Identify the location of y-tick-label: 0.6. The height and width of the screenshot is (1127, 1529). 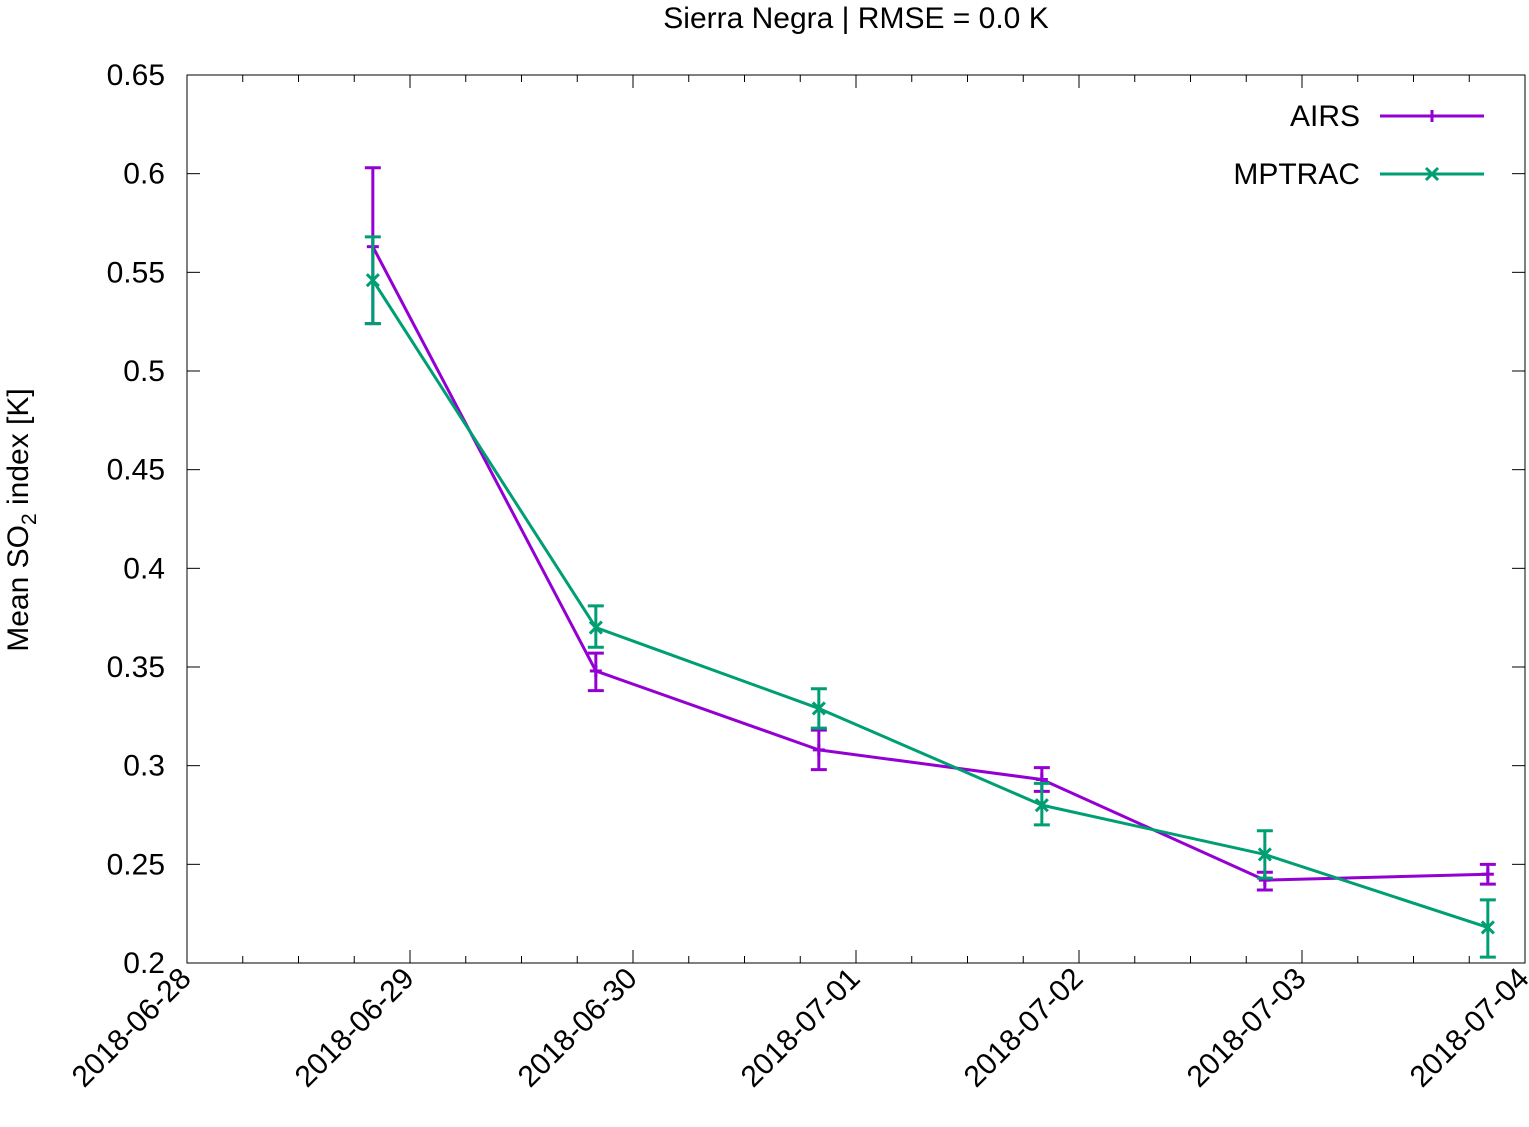
(144, 174).